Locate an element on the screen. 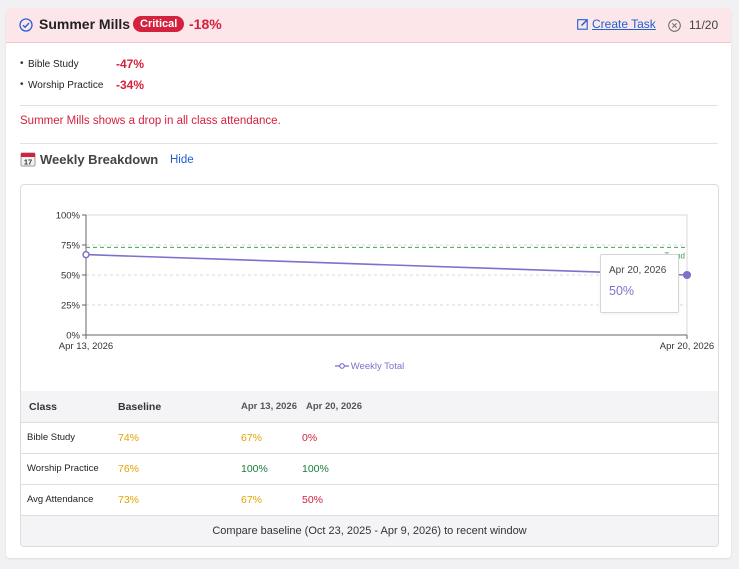 This screenshot has height=569, width=739. close-icon is located at coordinates (674, 25).